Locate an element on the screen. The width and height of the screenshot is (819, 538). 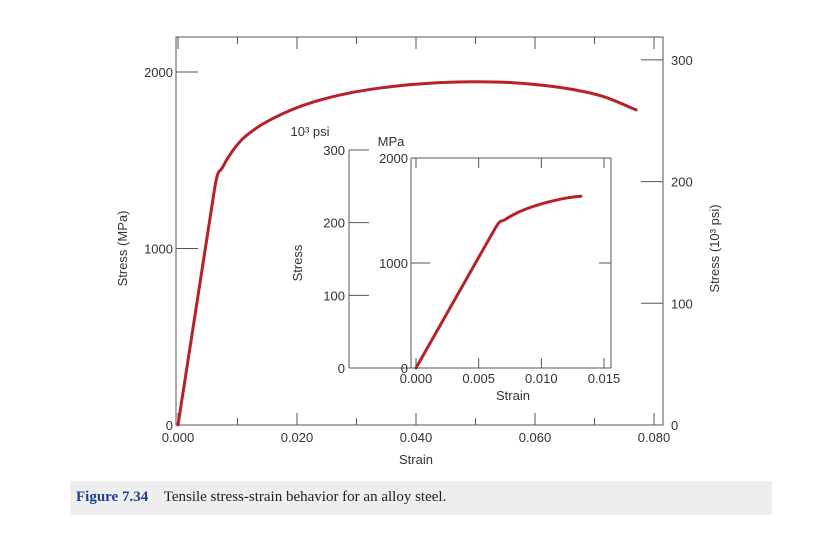
inset-mpa-tick-label: 0 is located at coordinates (404, 368).